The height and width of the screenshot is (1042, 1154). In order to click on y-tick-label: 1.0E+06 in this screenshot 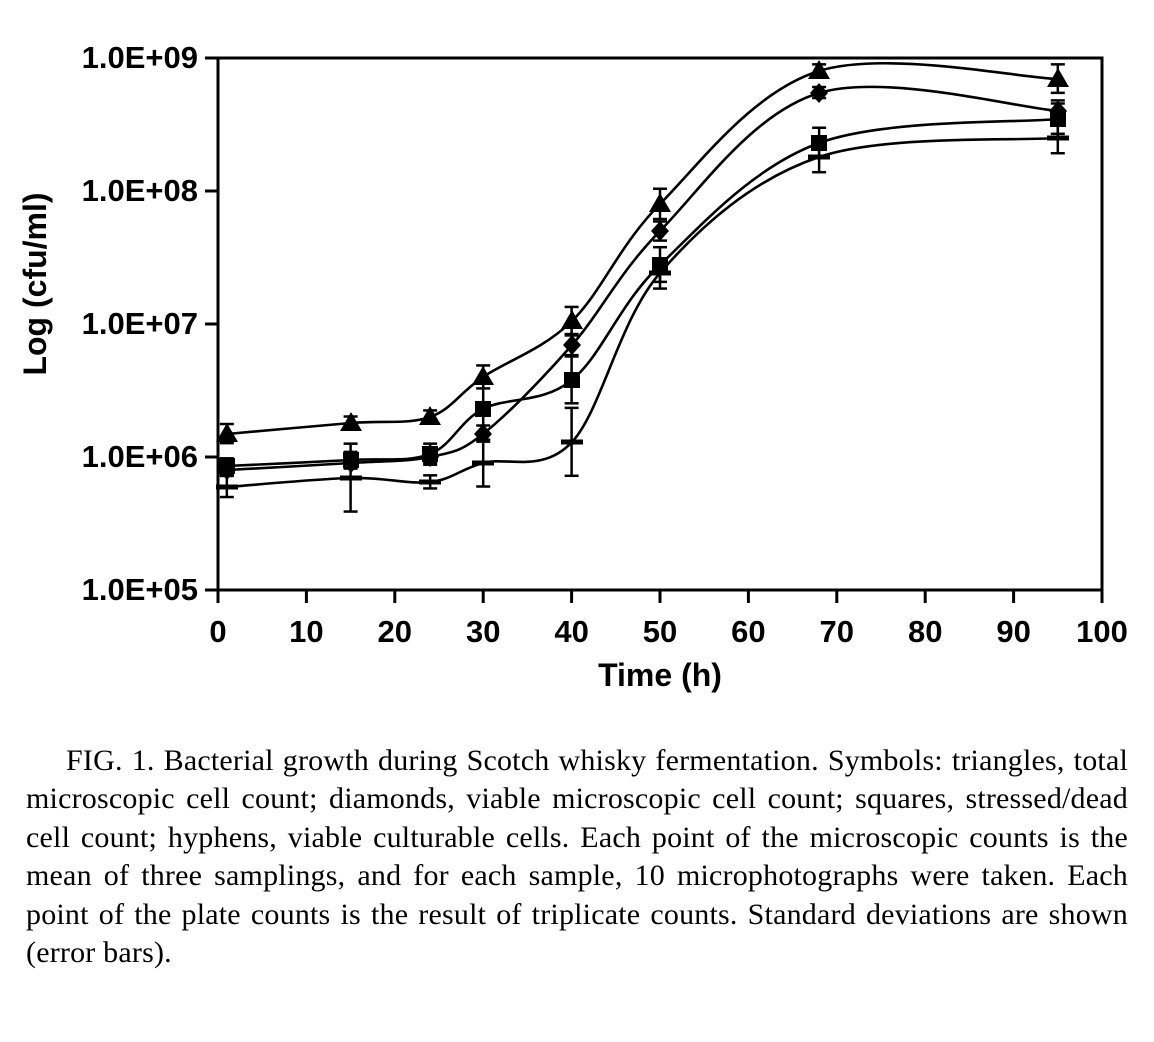, I will do `click(140, 456)`.